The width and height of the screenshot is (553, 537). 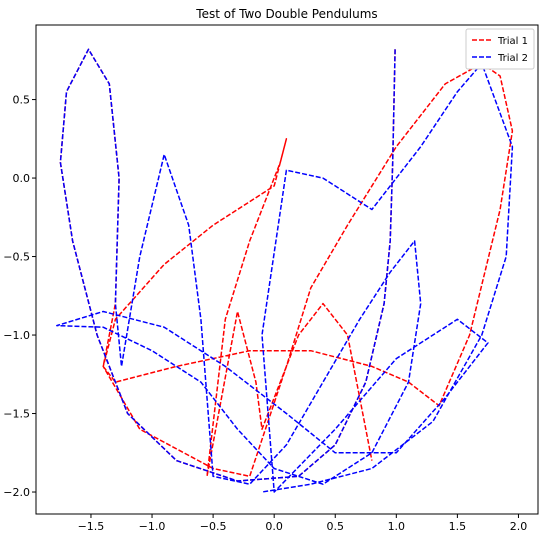 I want to click on y-tick-label: −1.0, so click(x=16, y=335).